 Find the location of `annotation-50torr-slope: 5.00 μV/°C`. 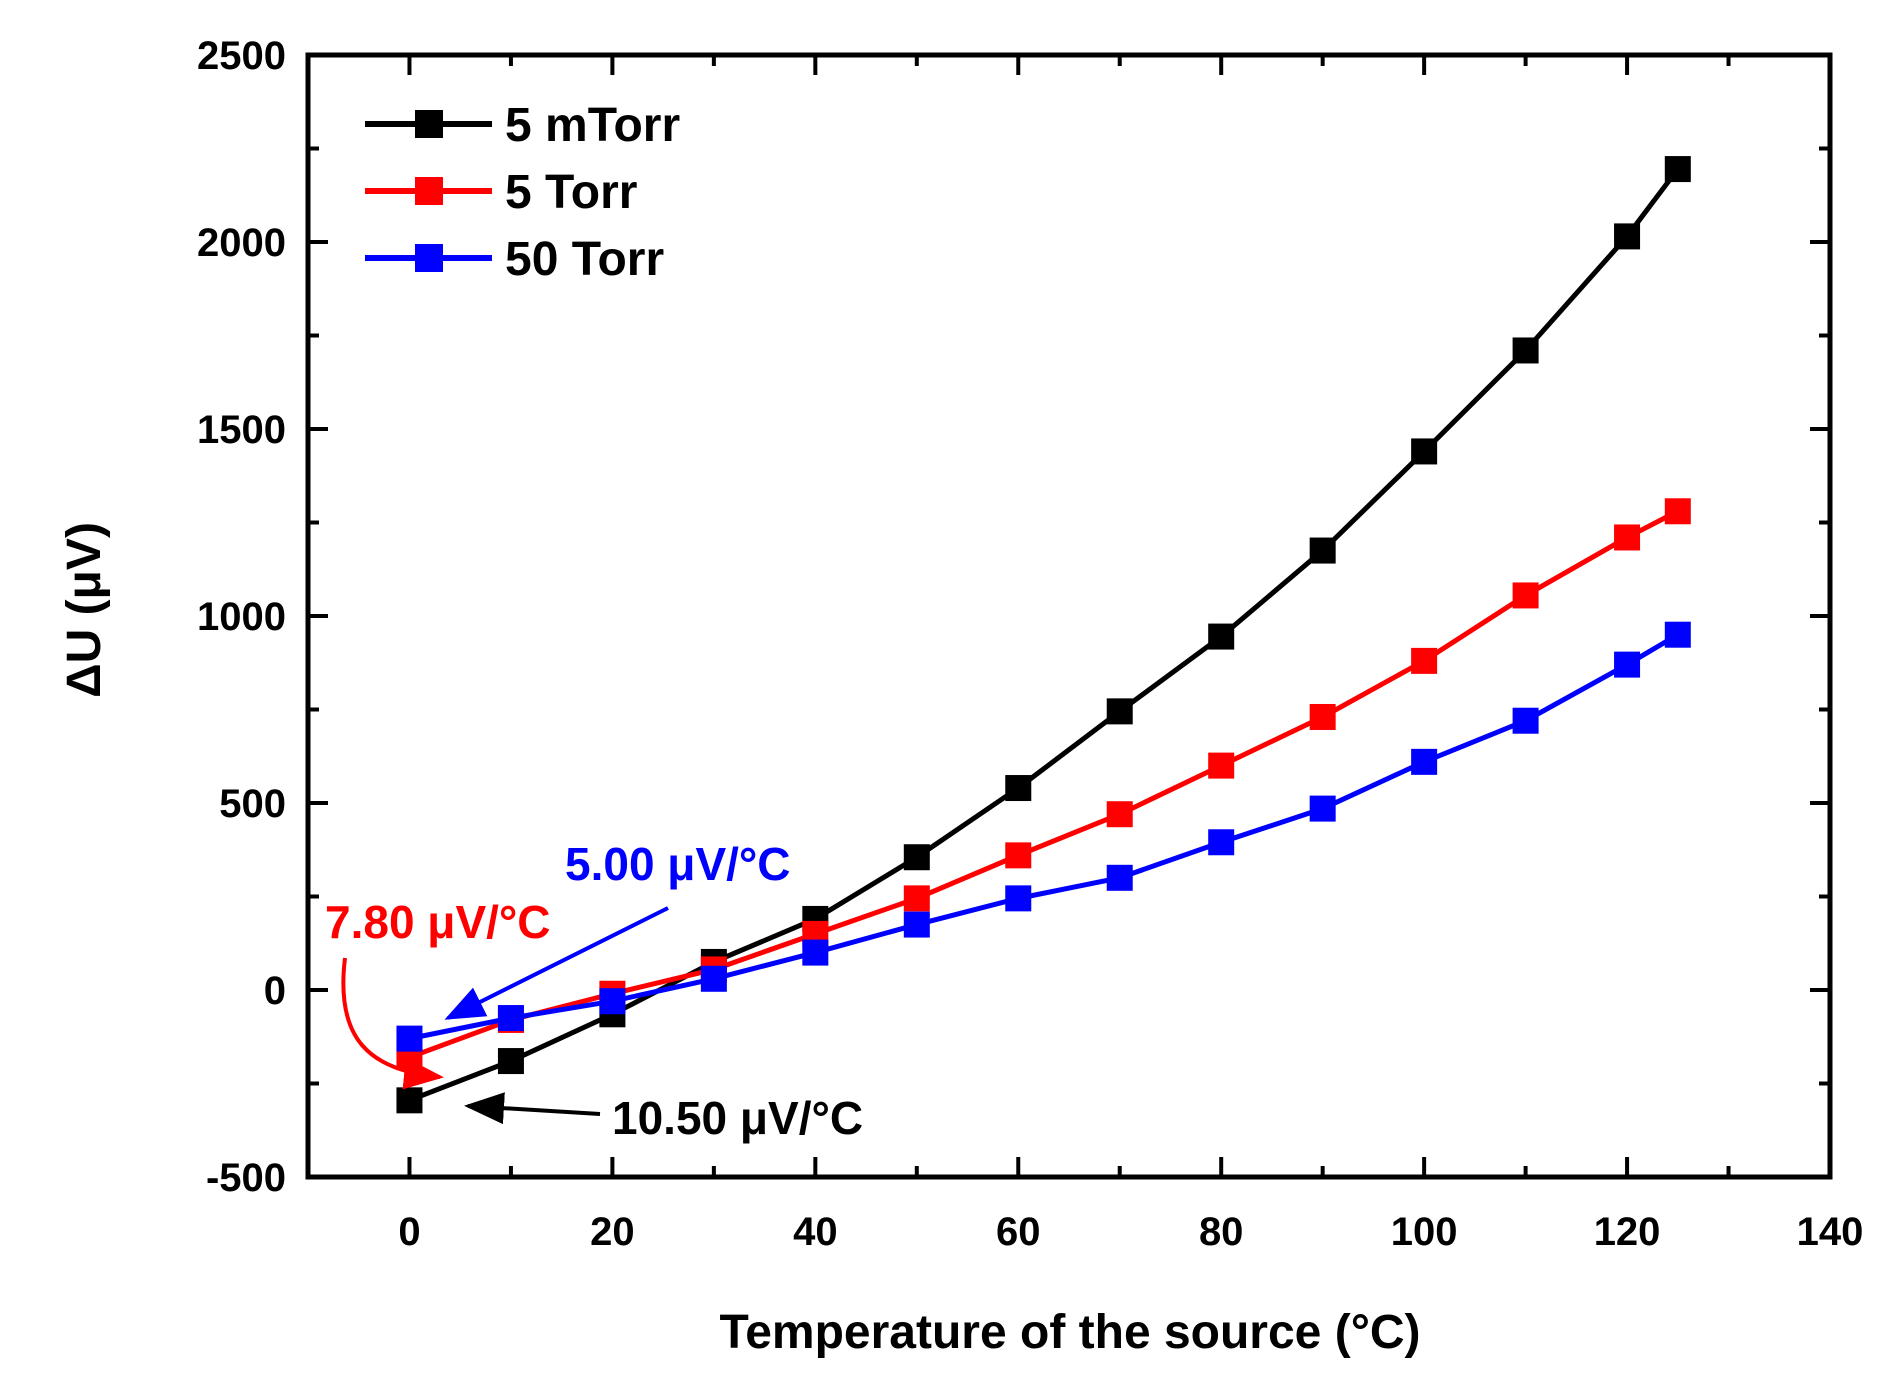

annotation-50torr-slope: 5.00 μV/°C is located at coordinates (678, 864).